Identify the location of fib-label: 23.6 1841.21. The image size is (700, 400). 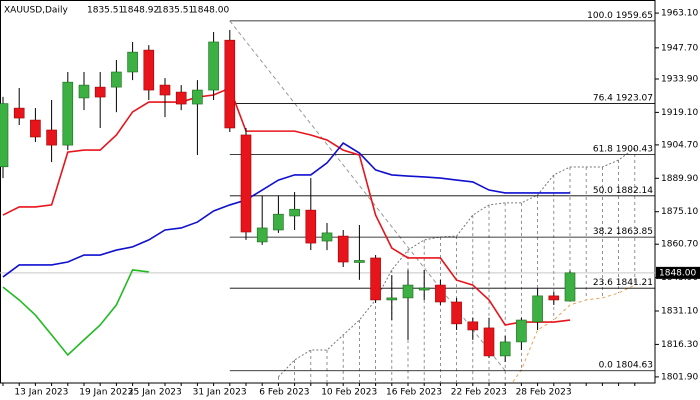
(623, 283).